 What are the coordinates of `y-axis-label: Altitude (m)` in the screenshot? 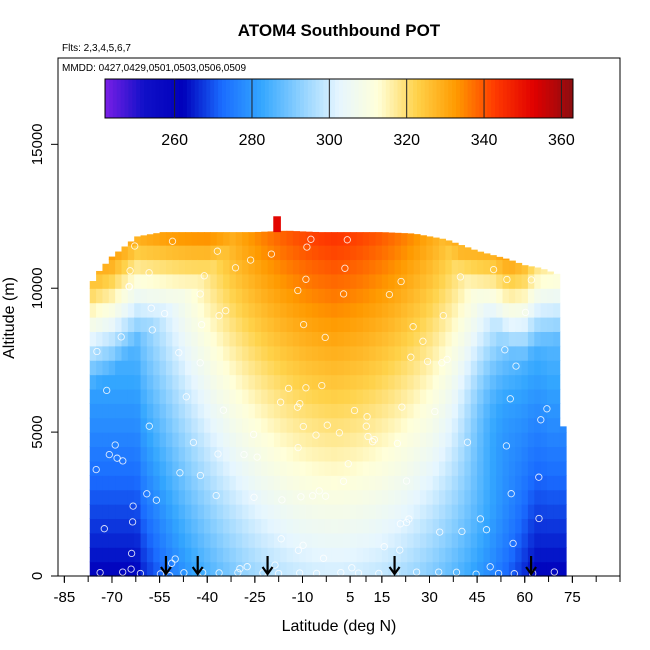 It's located at (9, 318).